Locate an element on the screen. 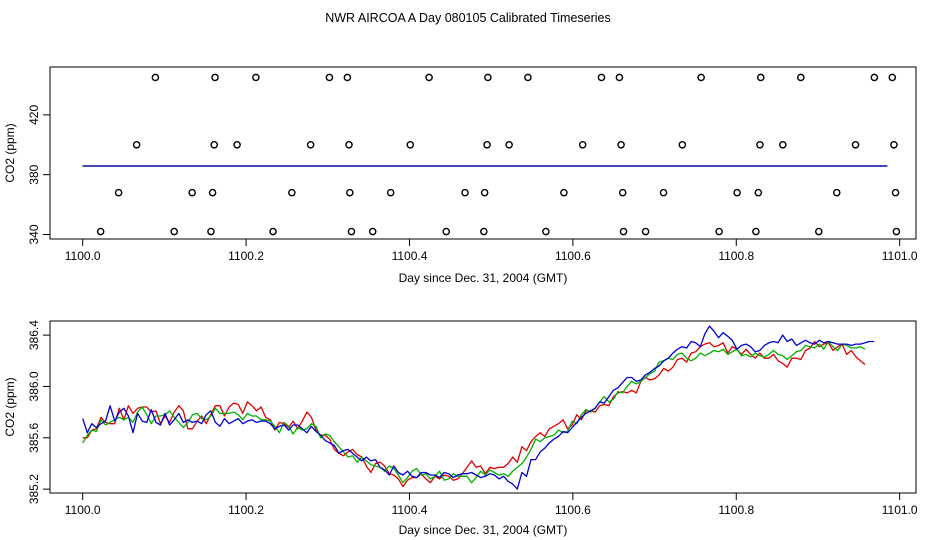 This screenshot has height=540, width=936. y-tick-label-top: 340 is located at coordinates (34, 234).